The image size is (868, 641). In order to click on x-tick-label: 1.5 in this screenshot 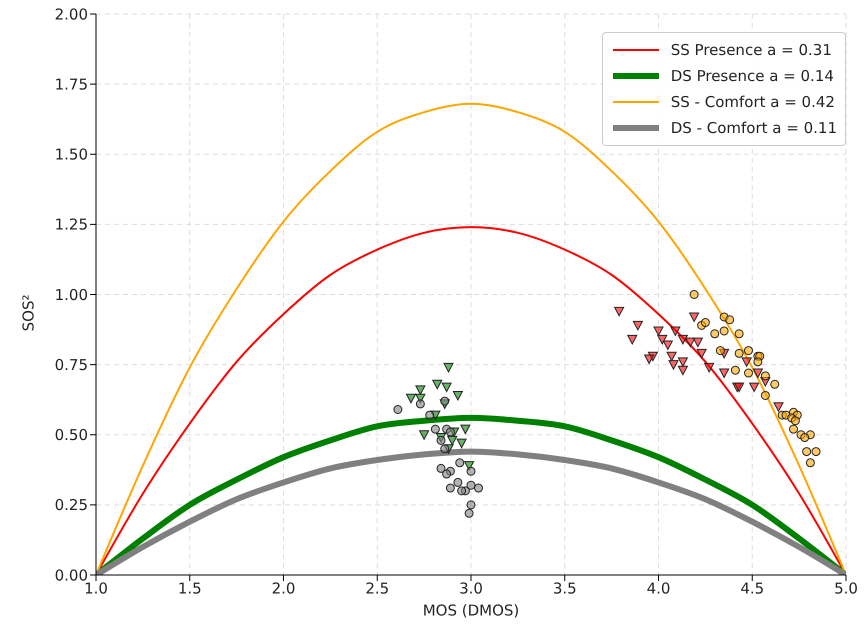, I will do `click(190, 589)`.